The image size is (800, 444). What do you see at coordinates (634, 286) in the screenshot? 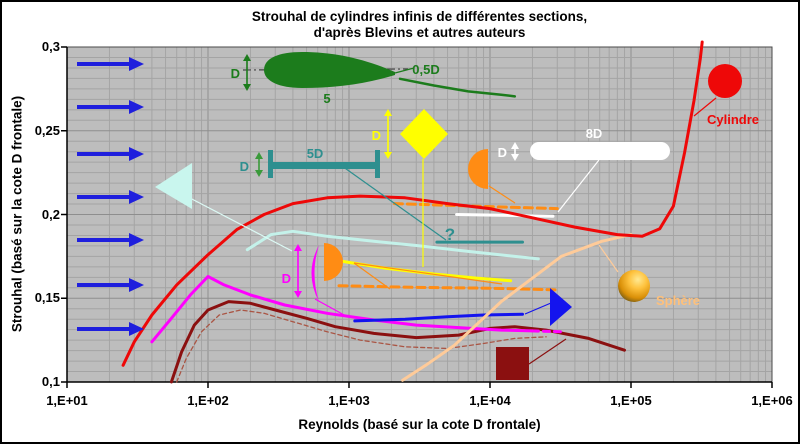
I see `sphere-shape` at bounding box center [634, 286].